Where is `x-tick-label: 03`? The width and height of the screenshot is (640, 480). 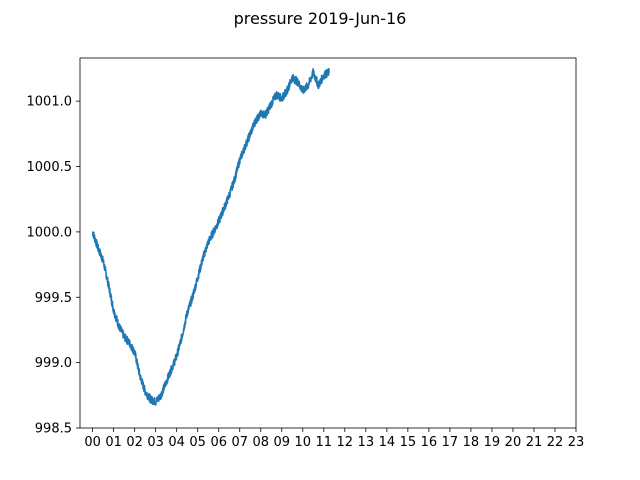
x-tick-label: 03 is located at coordinates (155, 442).